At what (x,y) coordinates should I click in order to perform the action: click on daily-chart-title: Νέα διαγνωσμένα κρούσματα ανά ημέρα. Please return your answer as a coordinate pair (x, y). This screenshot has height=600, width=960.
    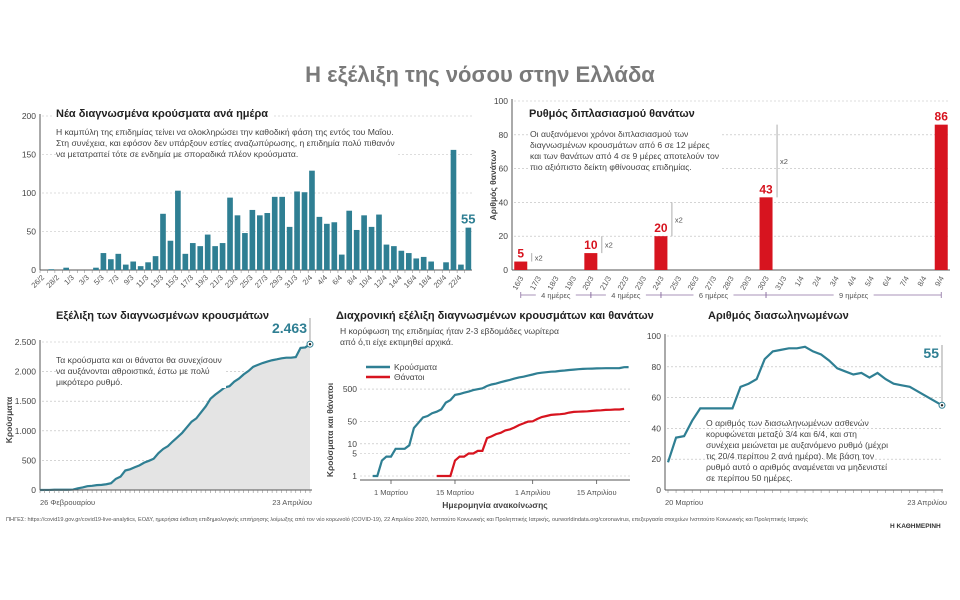
    Looking at the image, I should click on (162, 114).